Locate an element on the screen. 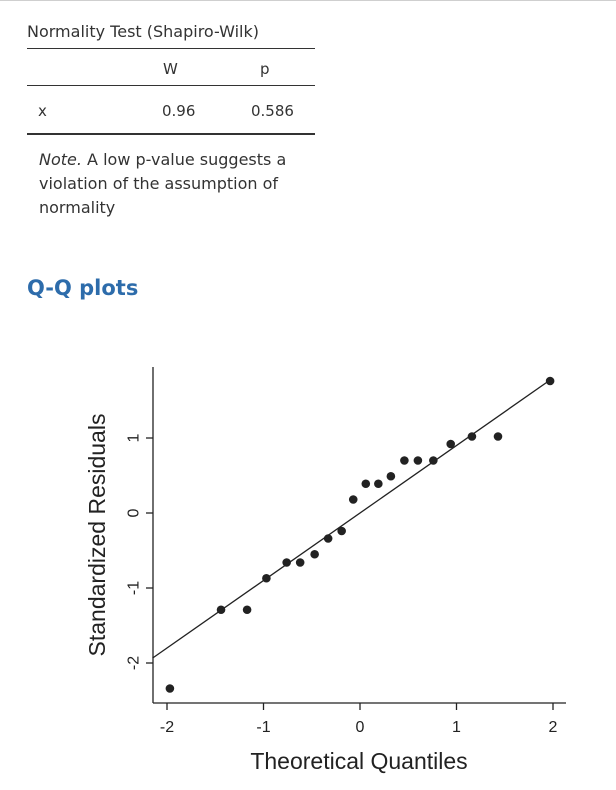 This screenshot has width=616, height=790. column-header-p: p is located at coordinates (265, 69).